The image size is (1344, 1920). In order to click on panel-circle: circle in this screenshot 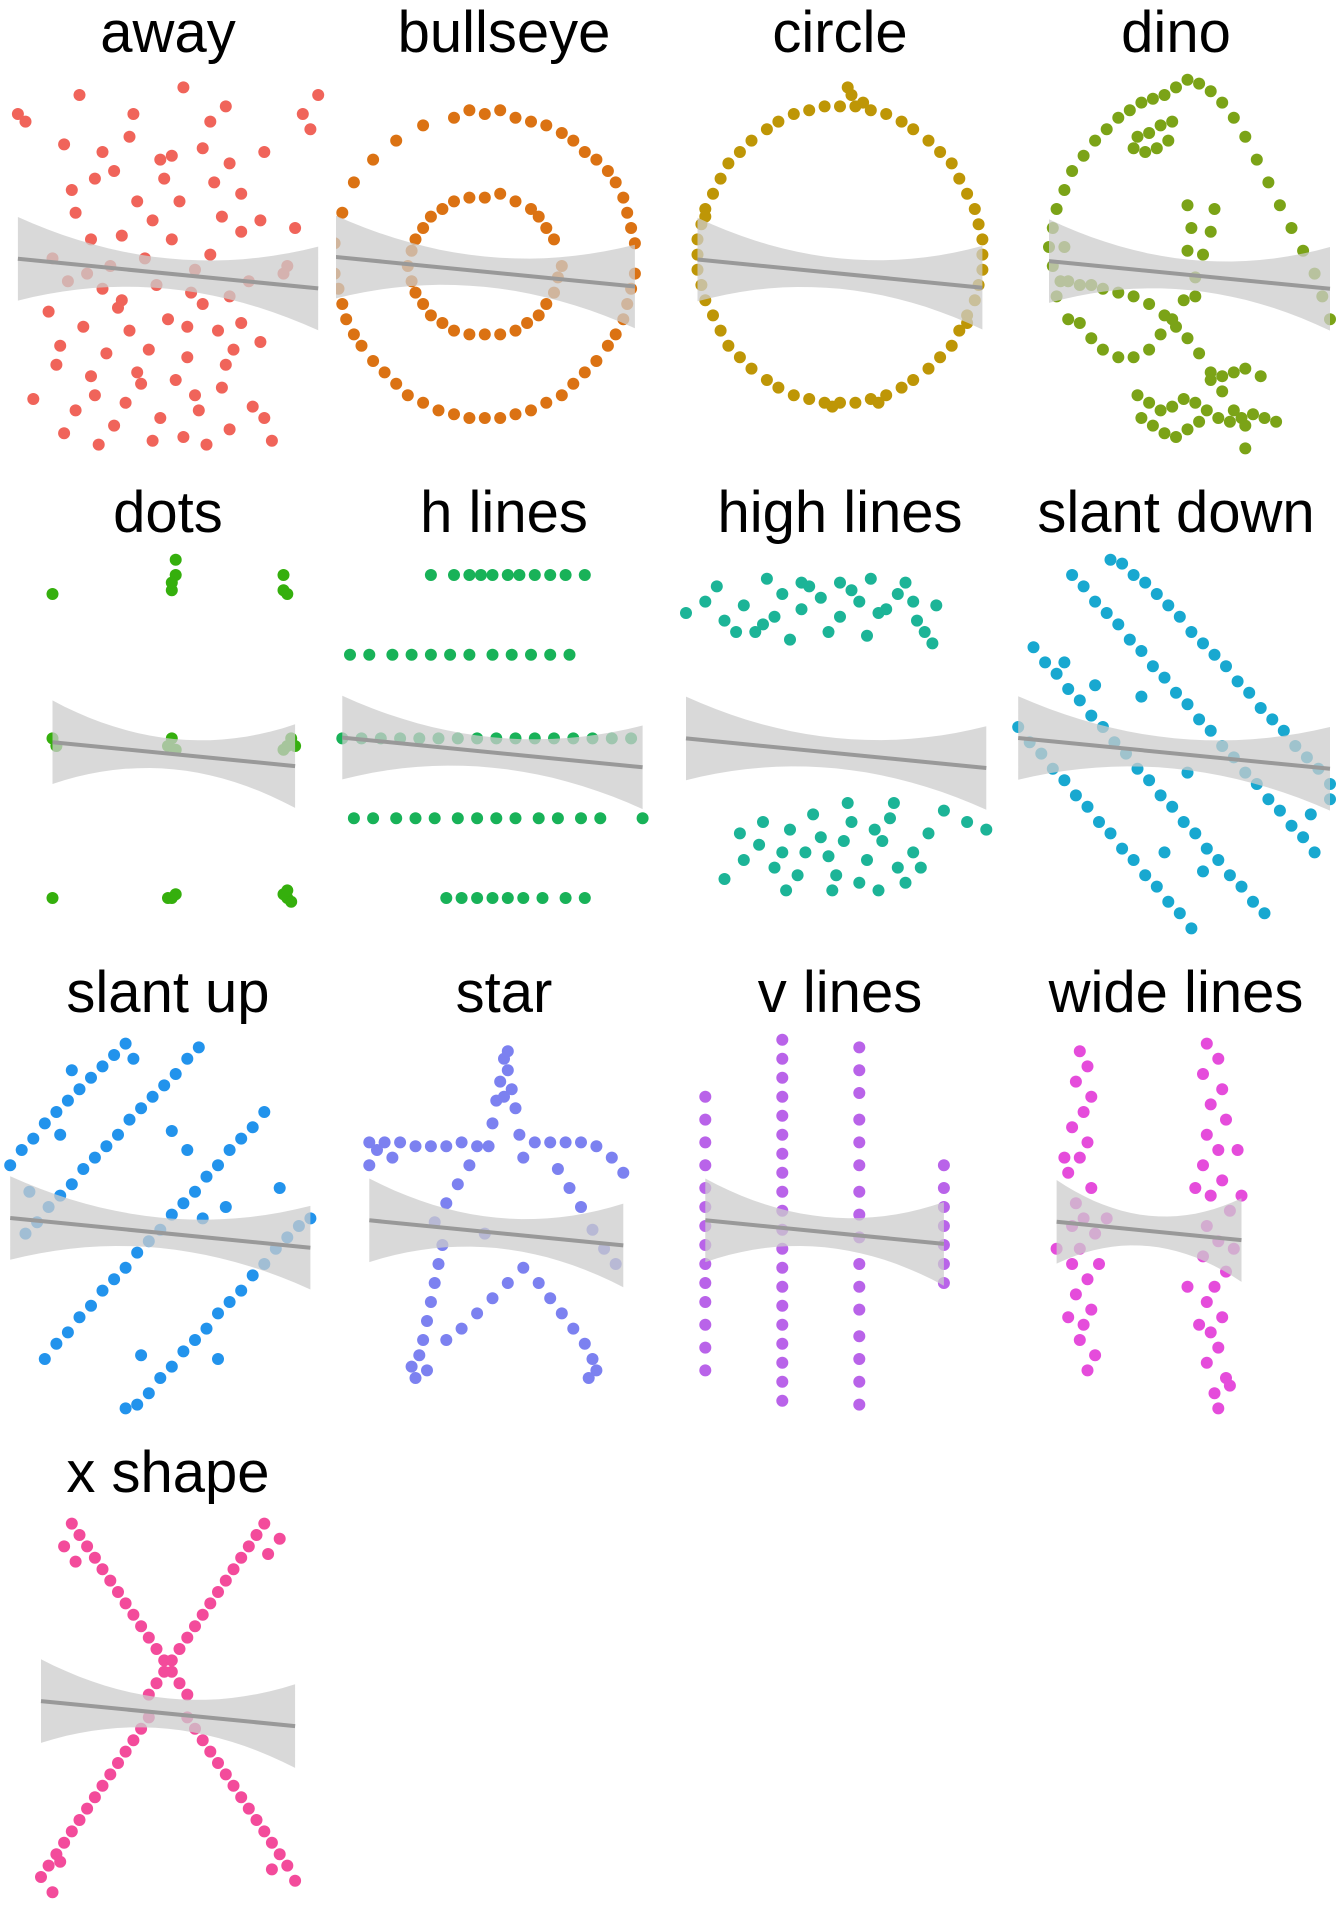, I will do `click(840, 240)`.